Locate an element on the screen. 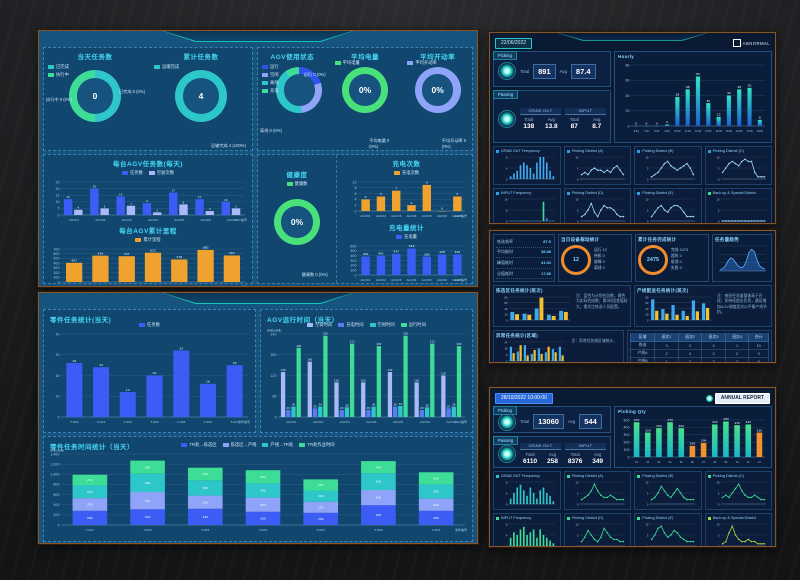 This screenshot has width=800, height=580. chart-legend: 充电量 is located at coordinates (406, 237).